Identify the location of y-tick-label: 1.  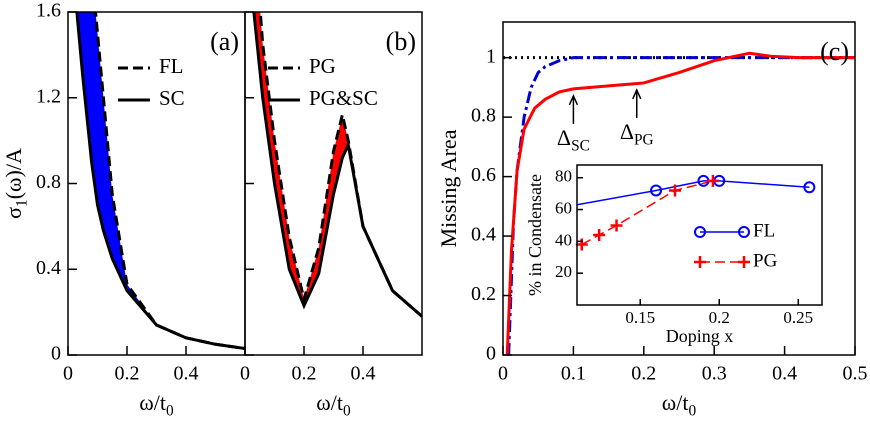
(491, 56).